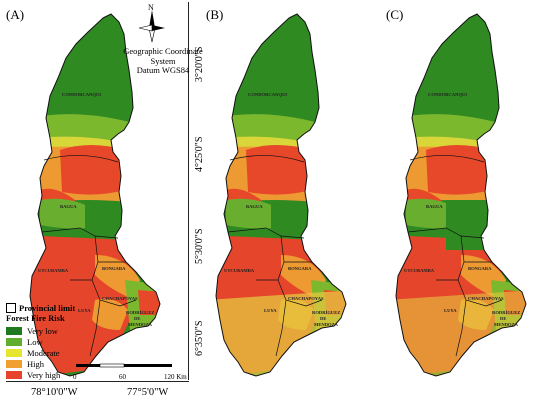  Describe the element at coordinates (53, 270) in the screenshot. I see `place-utcubamba: UTCUBAMBA` at that location.